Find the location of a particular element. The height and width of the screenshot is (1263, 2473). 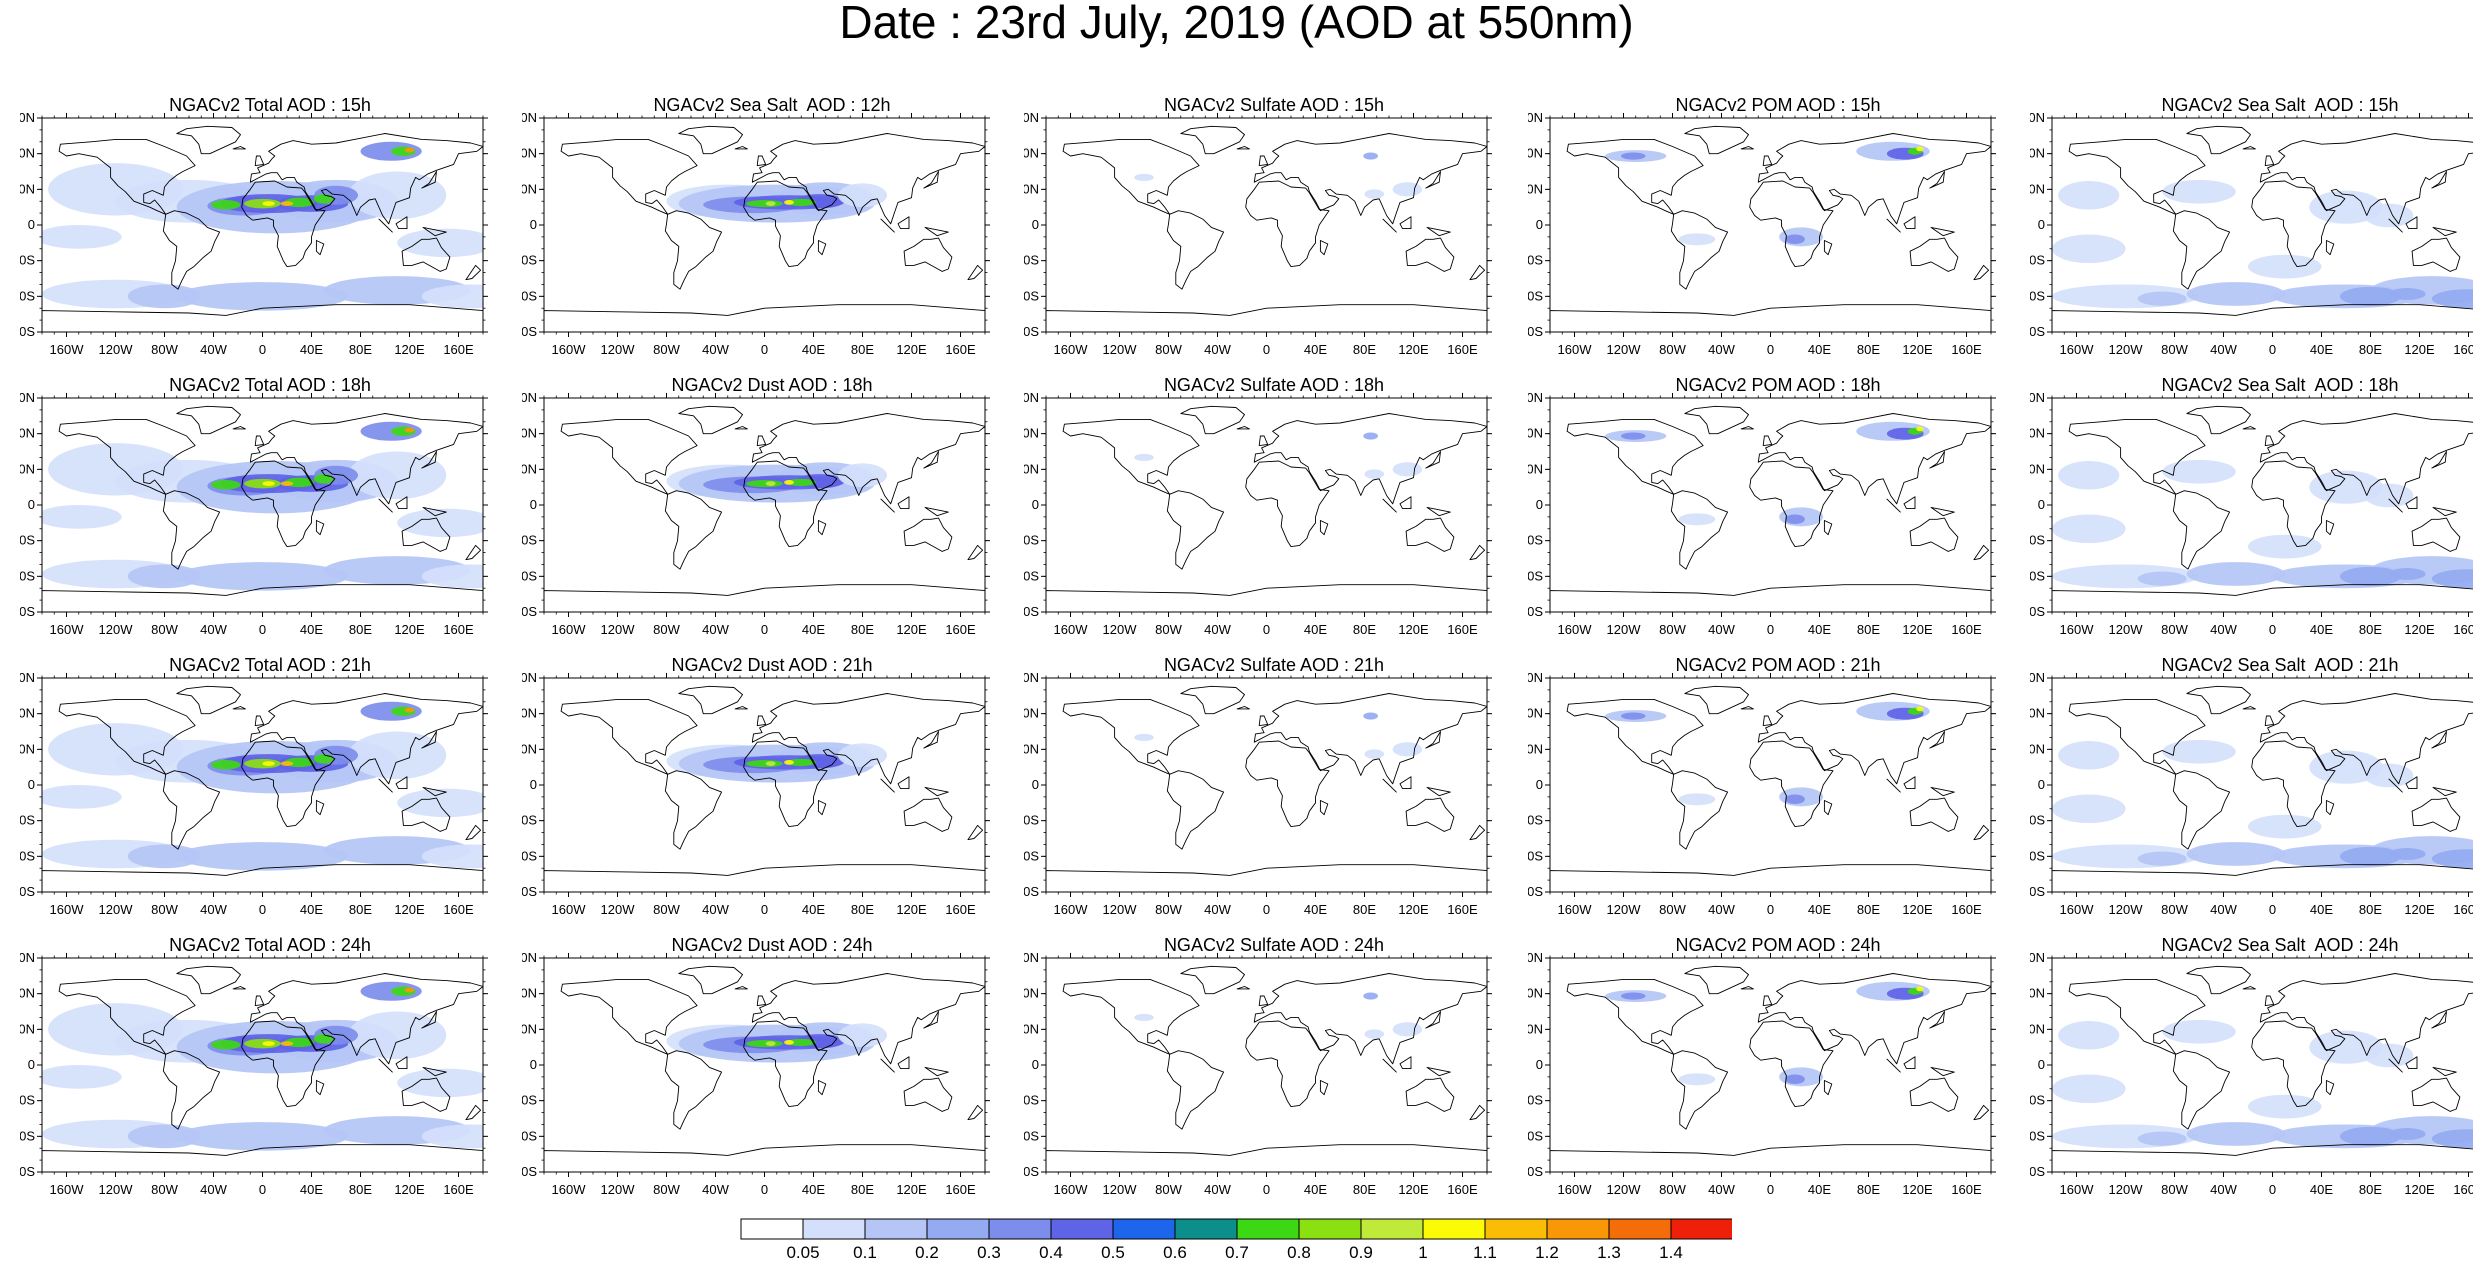

colorbar-tick-label: 0.05 is located at coordinates (802, 1253).